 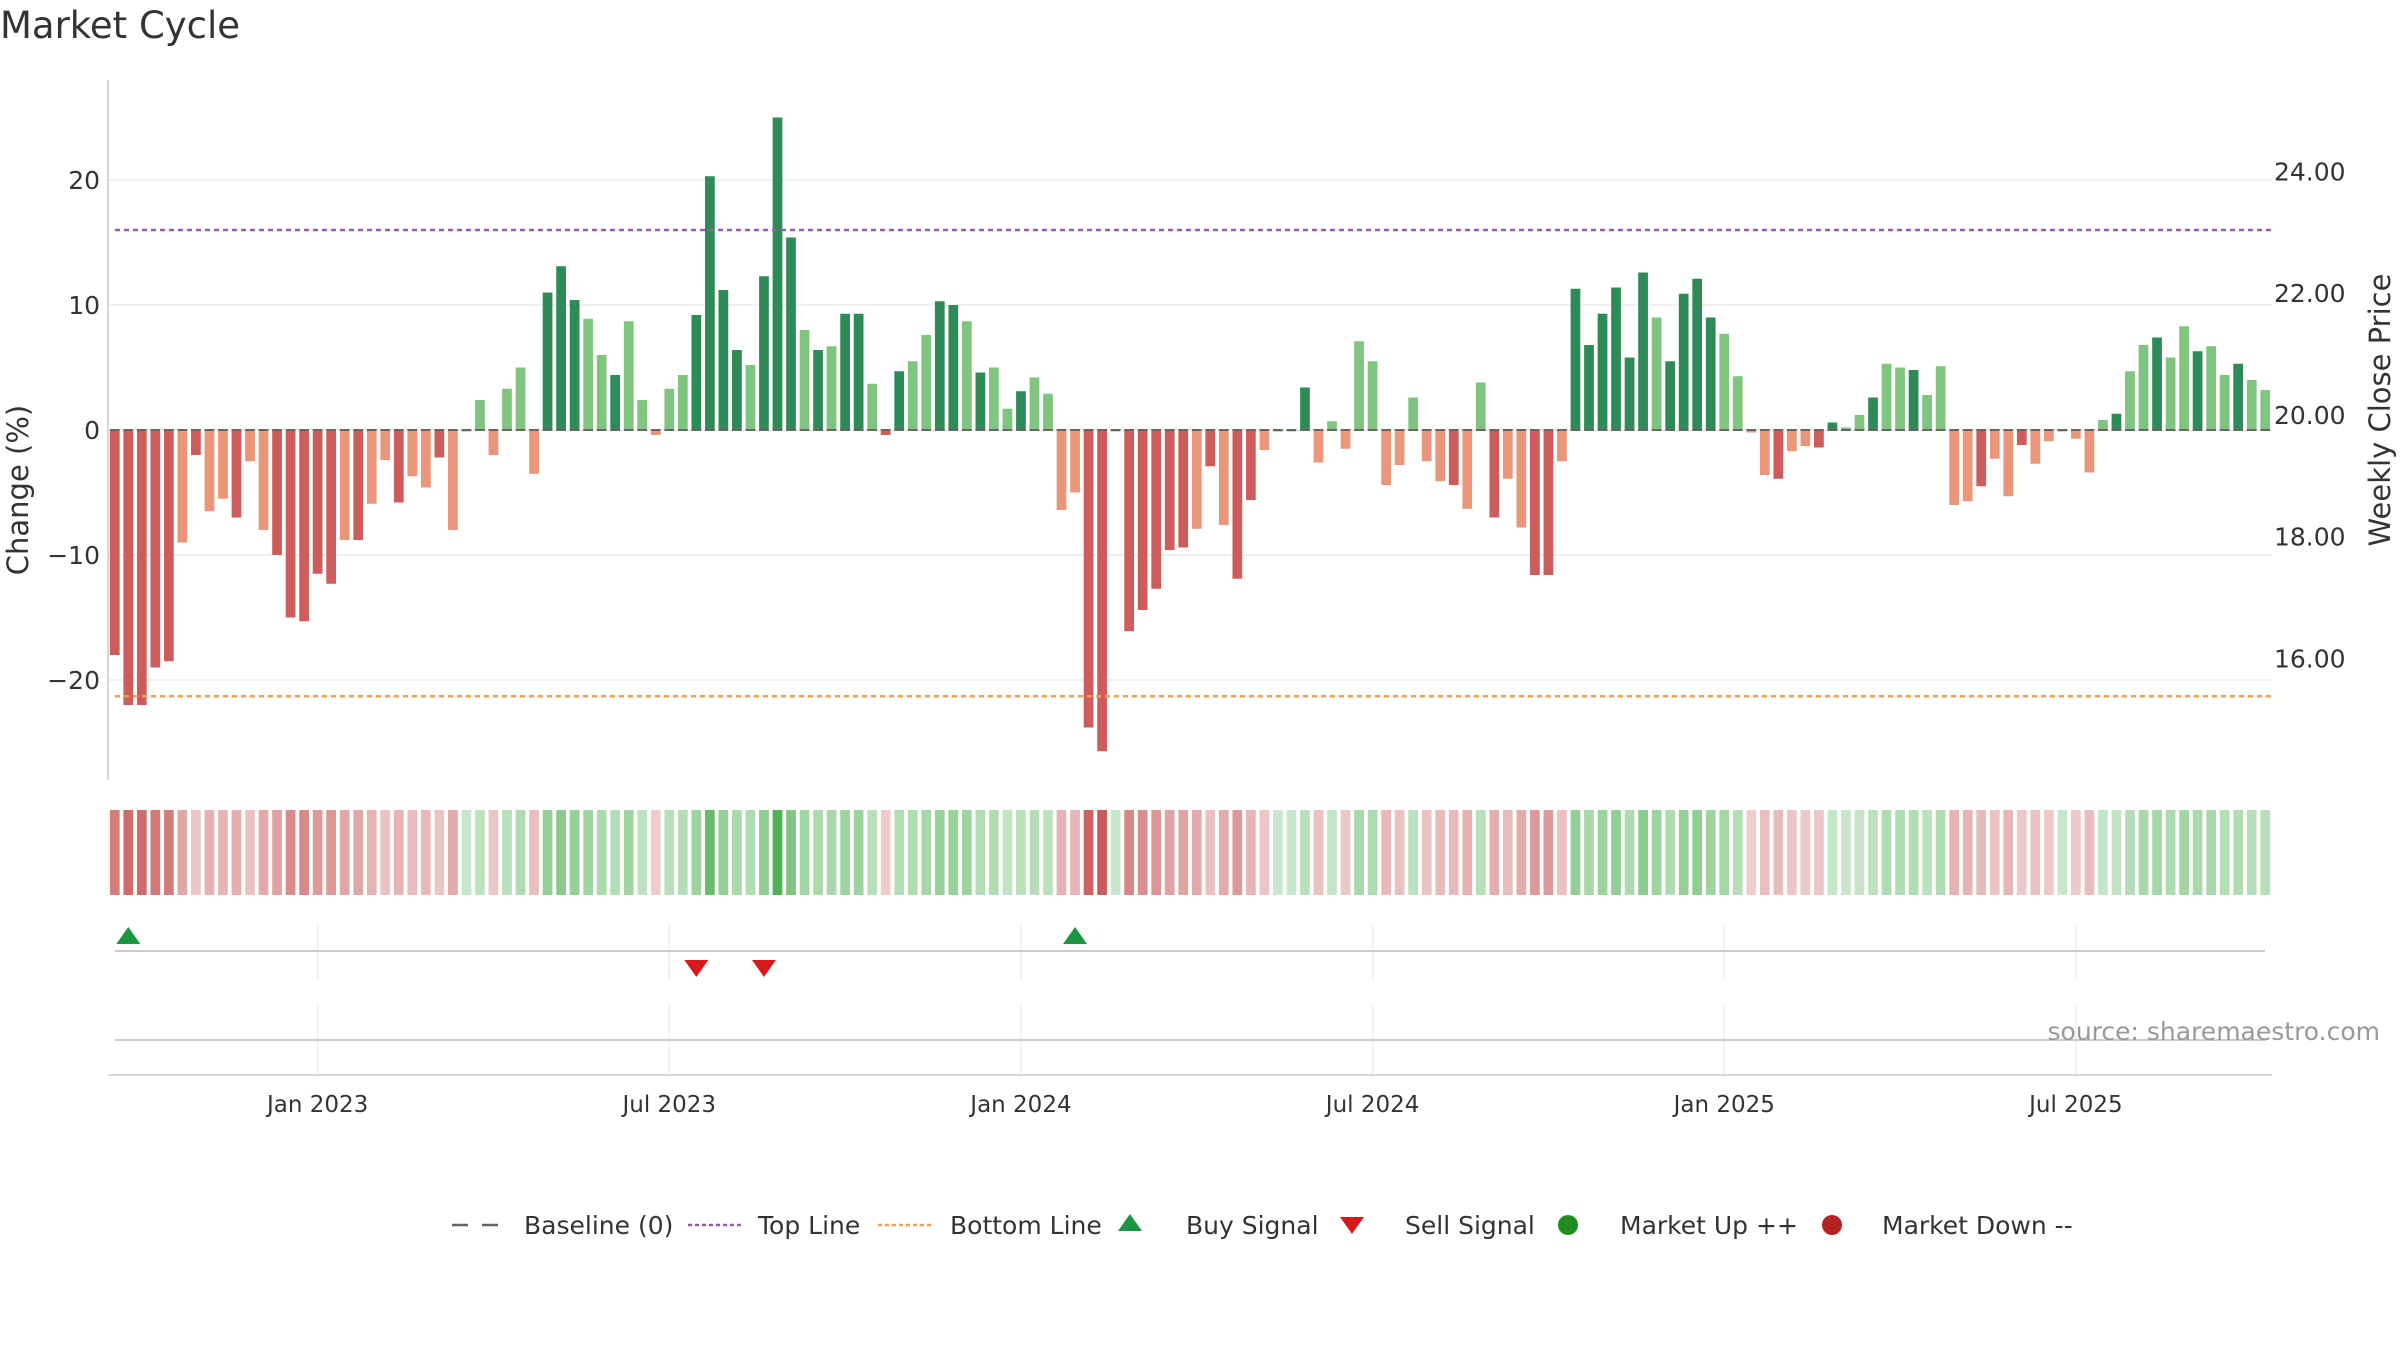 What do you see at coordinates (316, 1105) in the screenshot?
I see `x-tick-label-0: Jan 2023` at bounding box center [316, 1105].